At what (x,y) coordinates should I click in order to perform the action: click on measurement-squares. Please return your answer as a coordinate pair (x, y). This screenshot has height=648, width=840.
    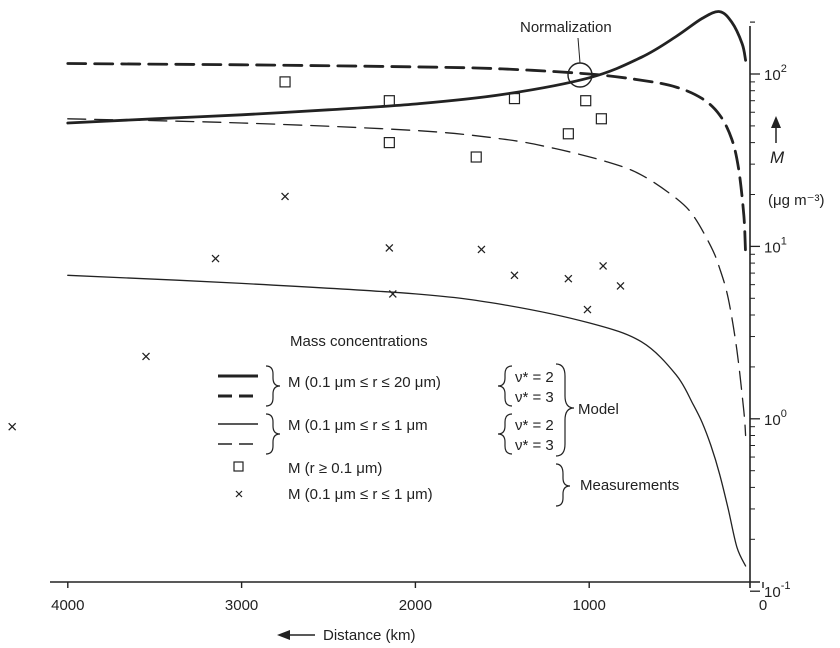
    Looking at the image, I should click on (443, 119).